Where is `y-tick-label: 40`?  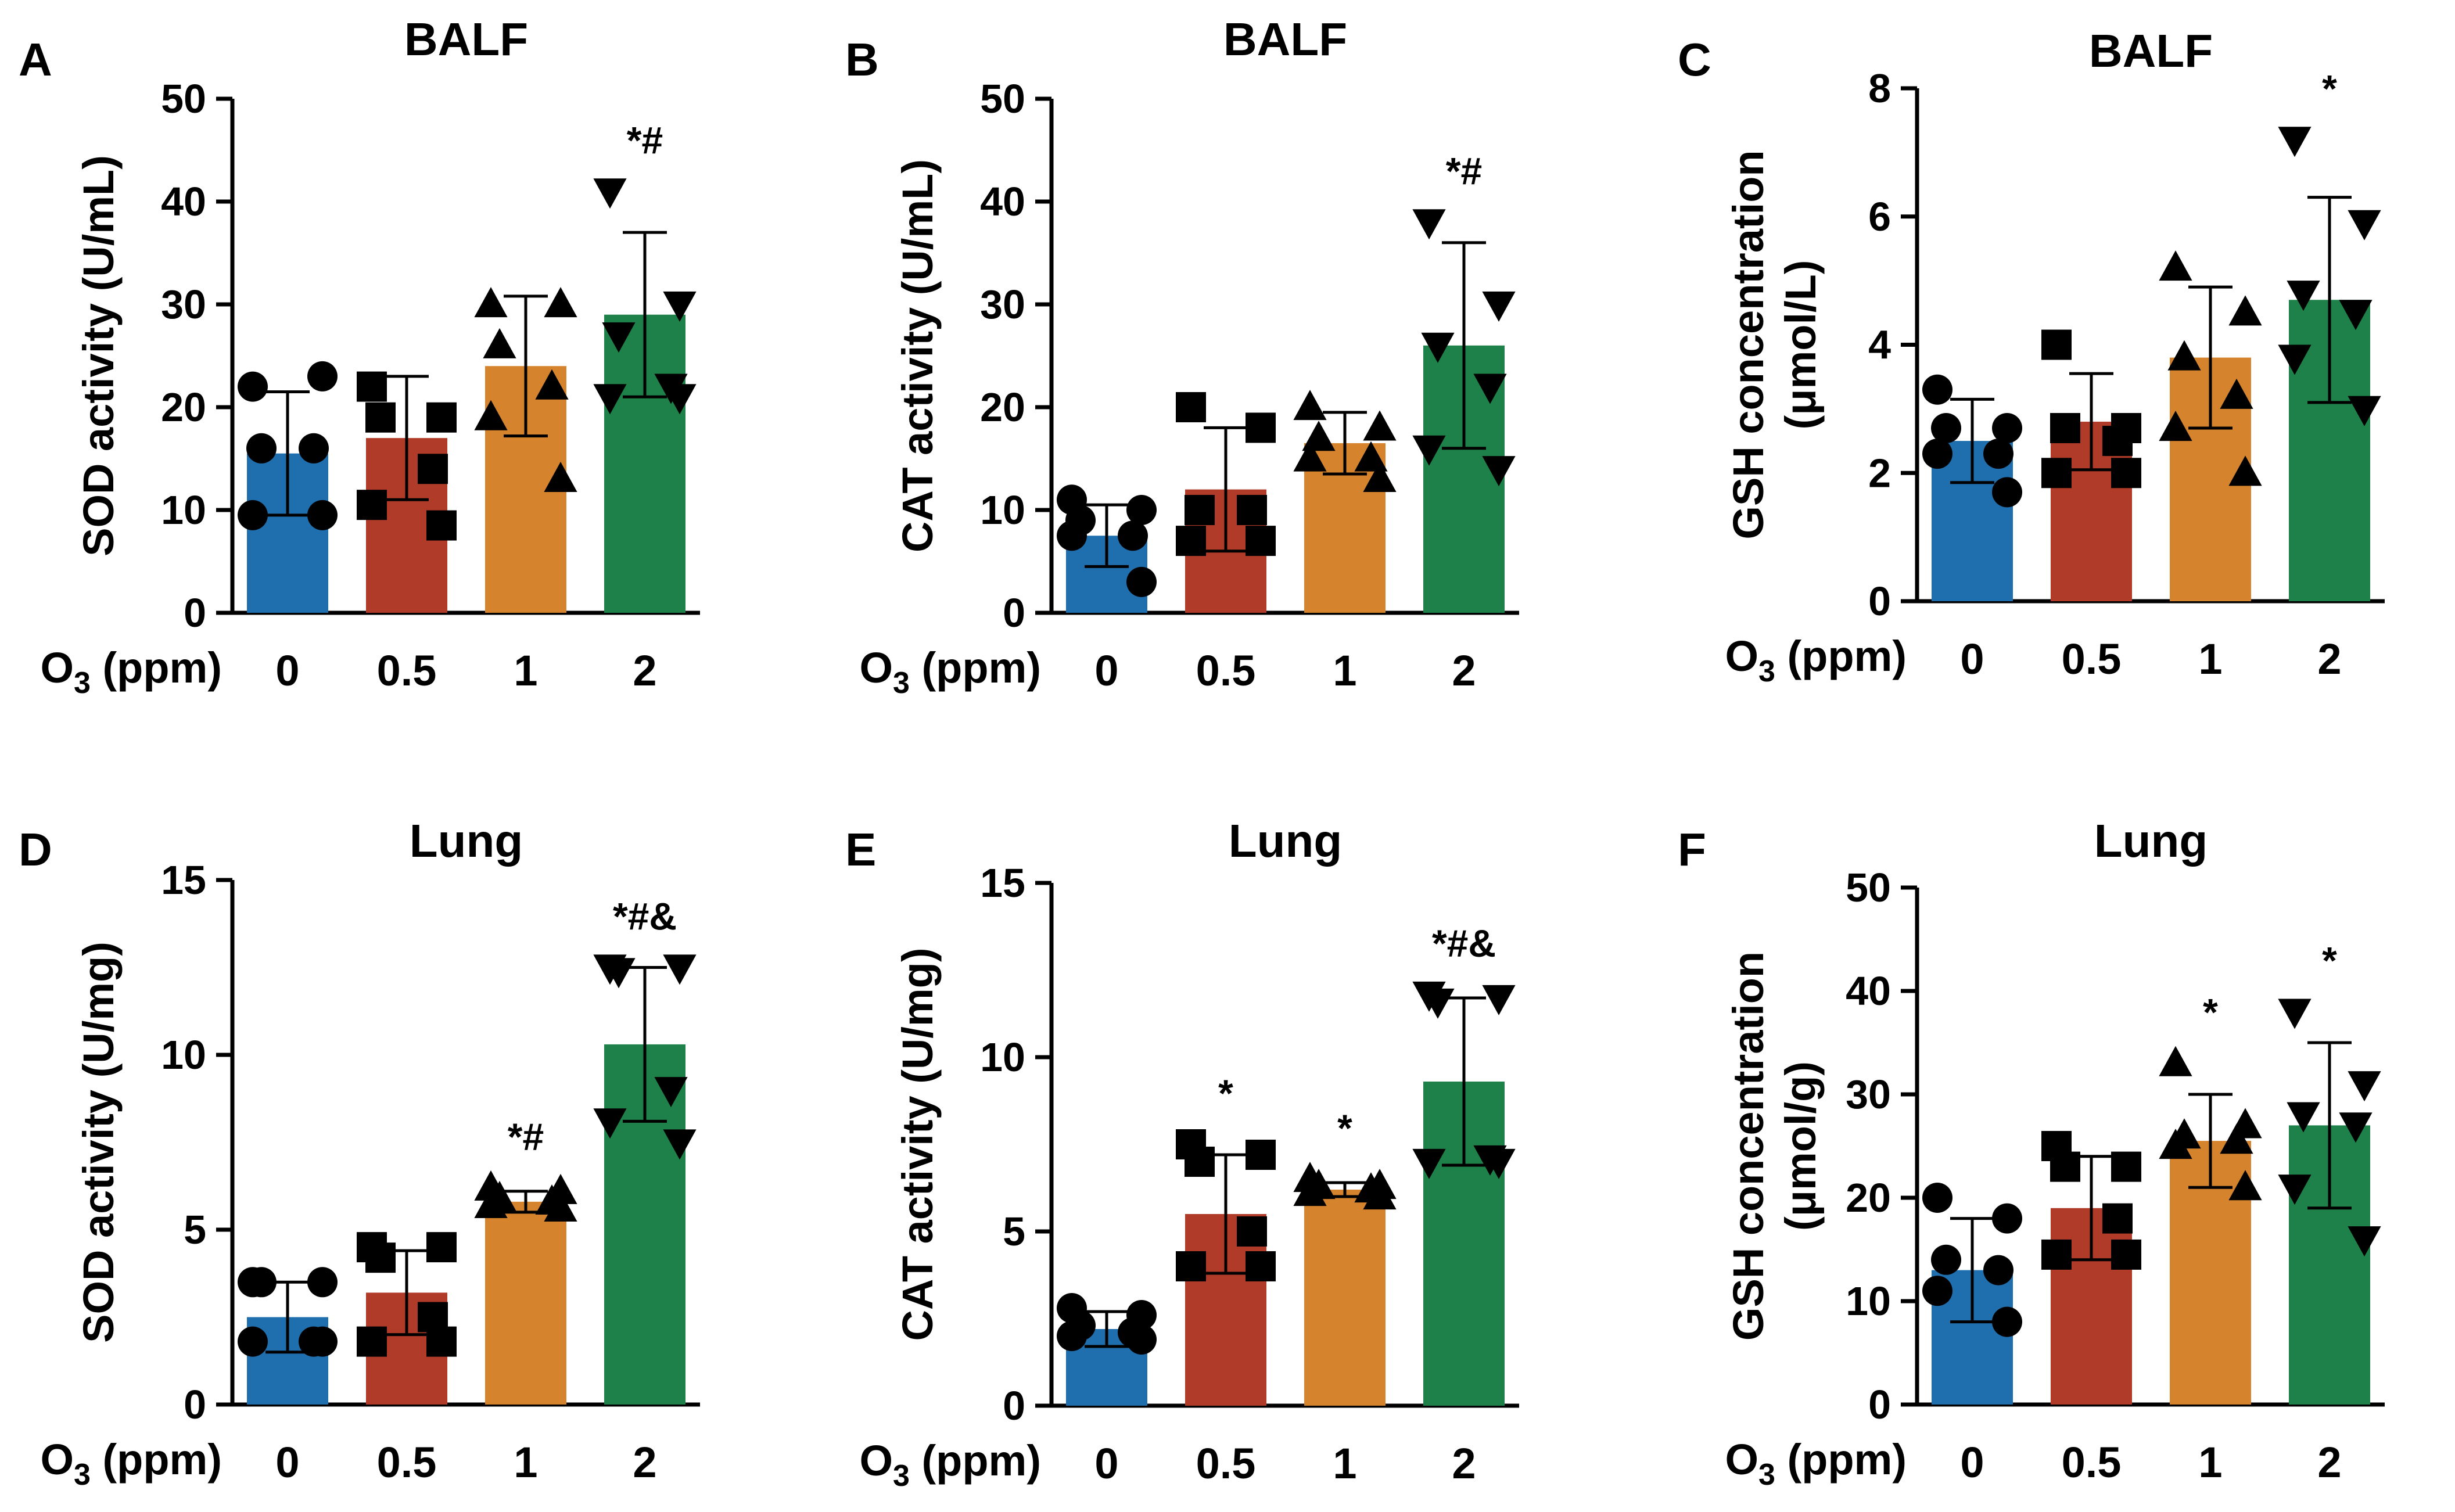 y-tick-label: 40 is located at coordinates (1868, 991).